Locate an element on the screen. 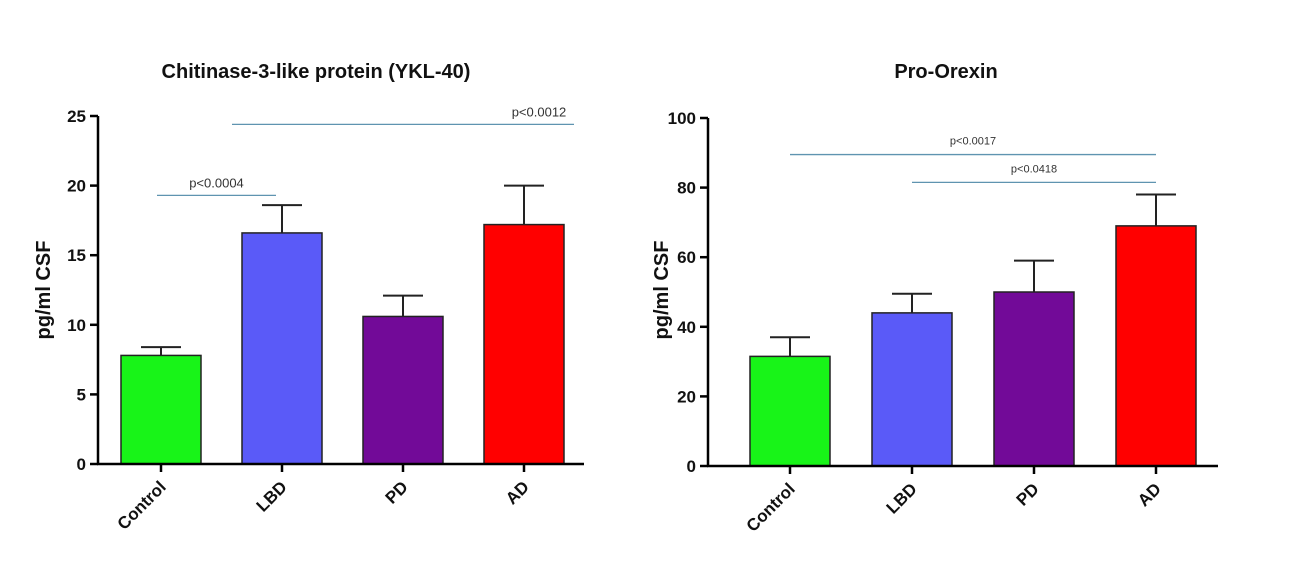 This screenshot has height=570, width=1300. y-tick-label: 25 is located at coordinates (76, 116).